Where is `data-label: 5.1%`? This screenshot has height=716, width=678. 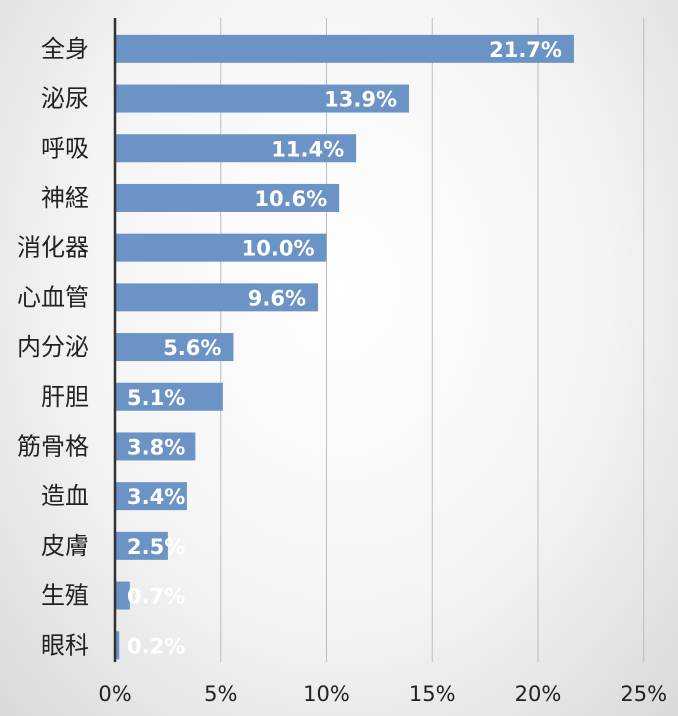 data-label: 5.1% is located at coordinates (156, 398).